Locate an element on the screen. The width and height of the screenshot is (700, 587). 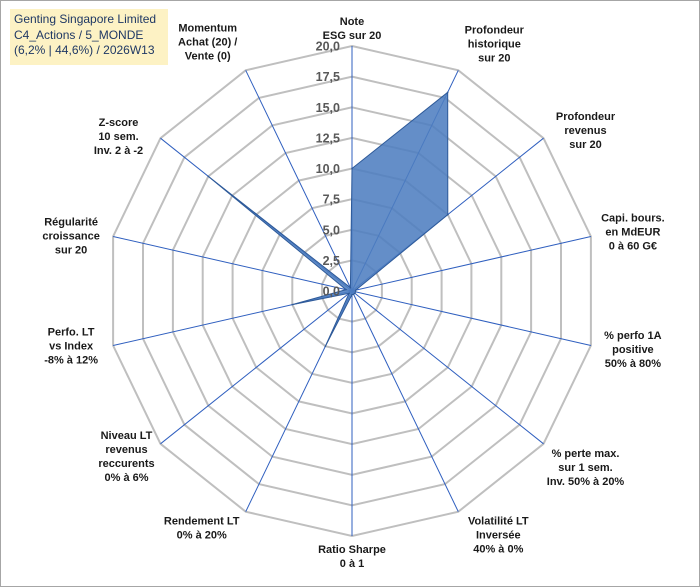
axis-label-11-line-2: sur 20 is located at coordinates (71, 251).